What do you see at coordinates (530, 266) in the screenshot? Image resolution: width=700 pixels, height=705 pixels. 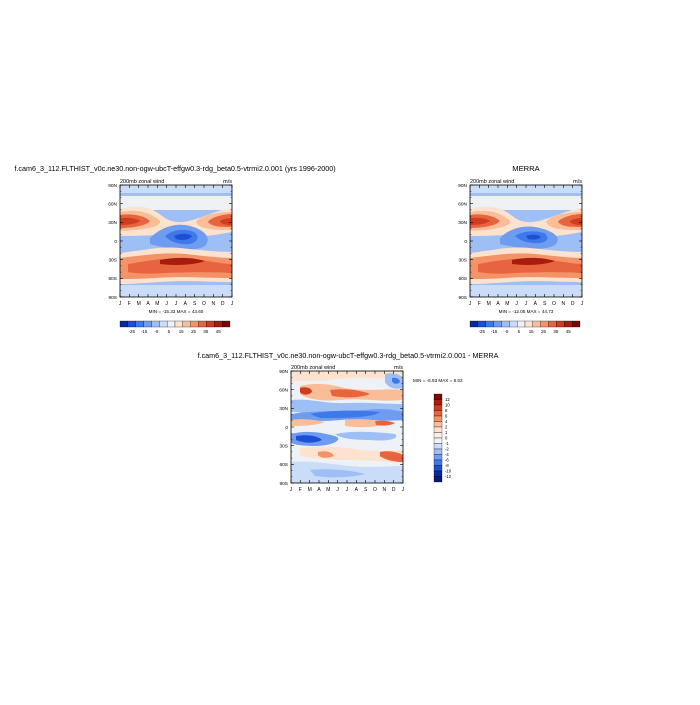 I see `panel2-sh-jet-core` at bounding box center [530, 266].